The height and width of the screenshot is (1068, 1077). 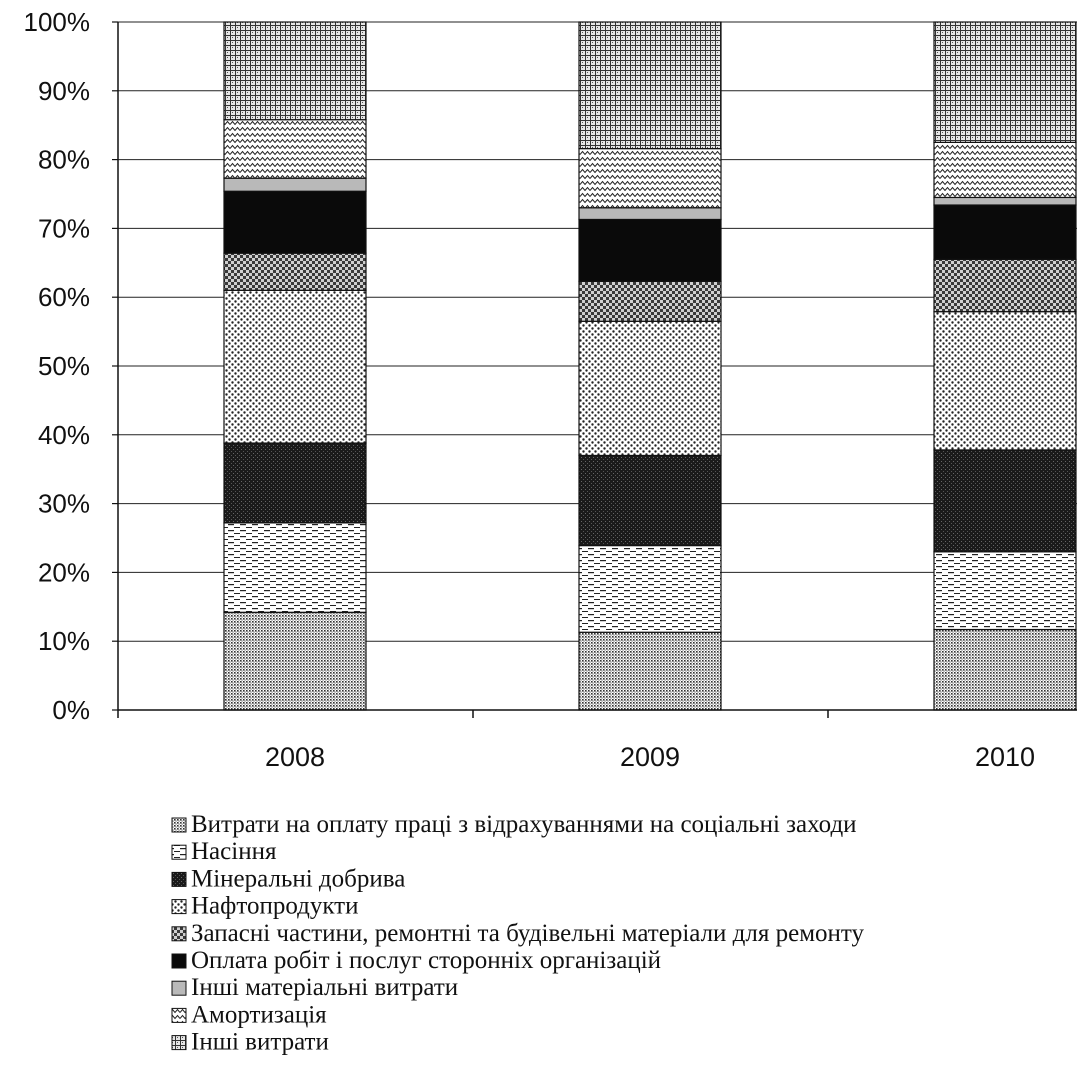 I want to click on y-tick-label: 40%, so click(x=64, y=435).